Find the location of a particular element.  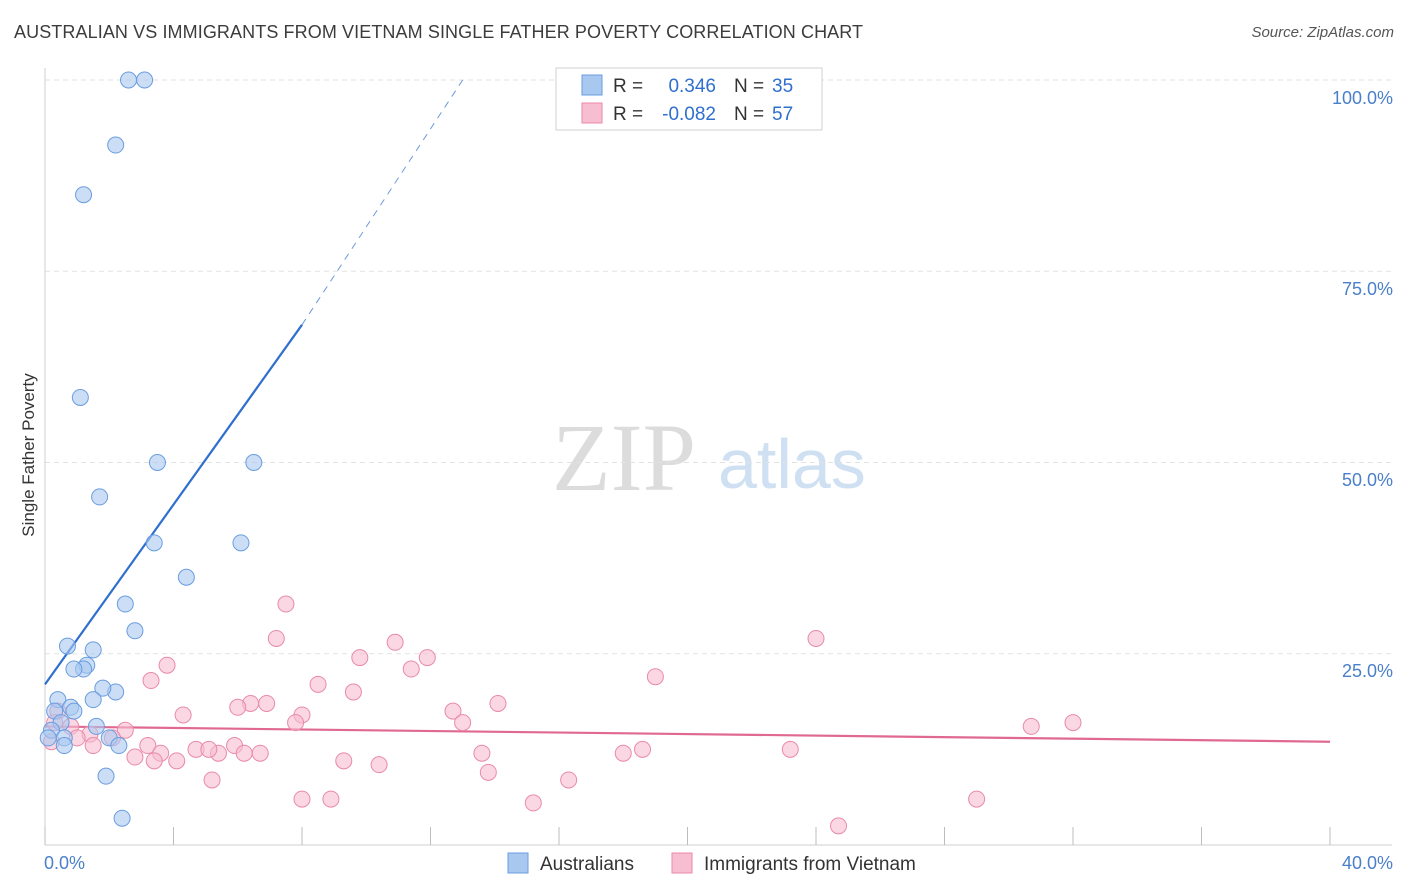

legend-r-value: 0.346 is located at coordinates (692, 86).